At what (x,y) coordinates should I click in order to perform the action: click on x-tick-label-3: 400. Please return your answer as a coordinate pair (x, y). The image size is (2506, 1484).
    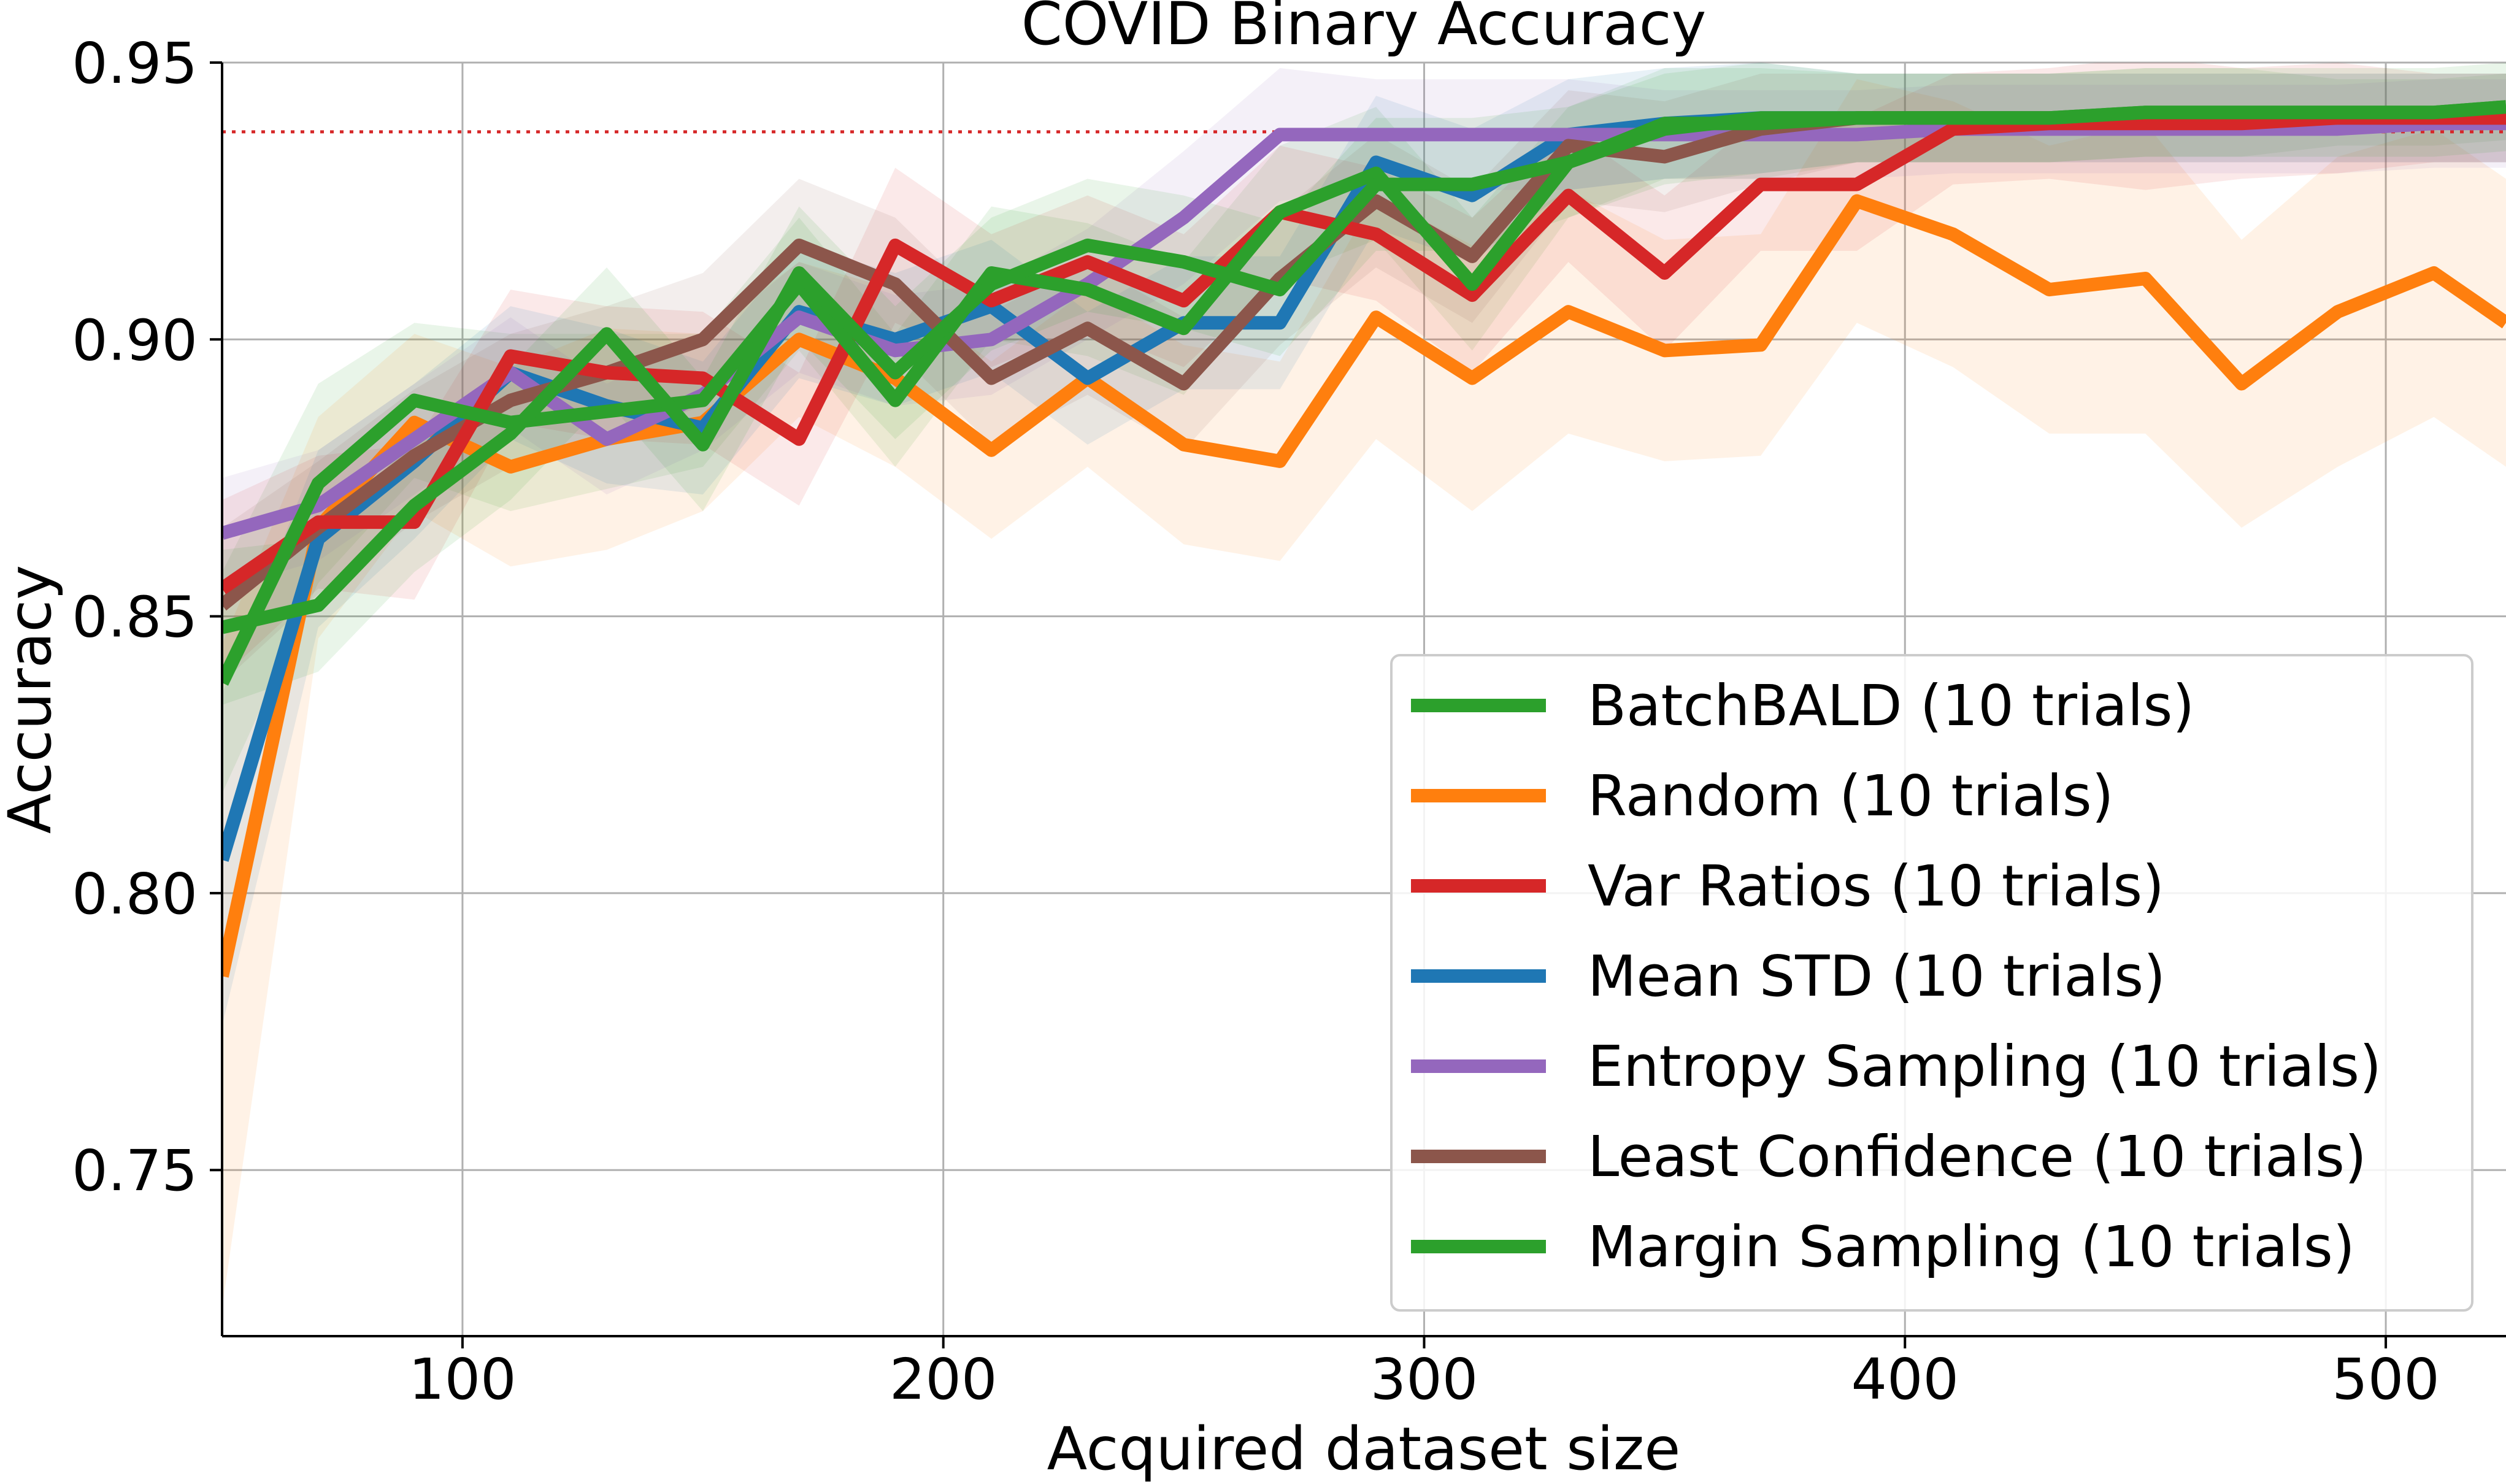
    Looking at the image, I should click on (1905, 1380).